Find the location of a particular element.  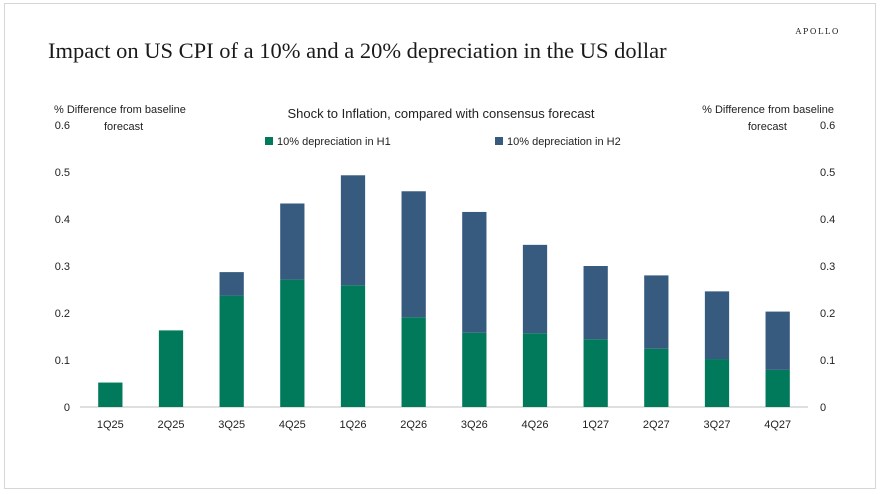

bar-h2-2q27 is located at coordinates (656, 312).